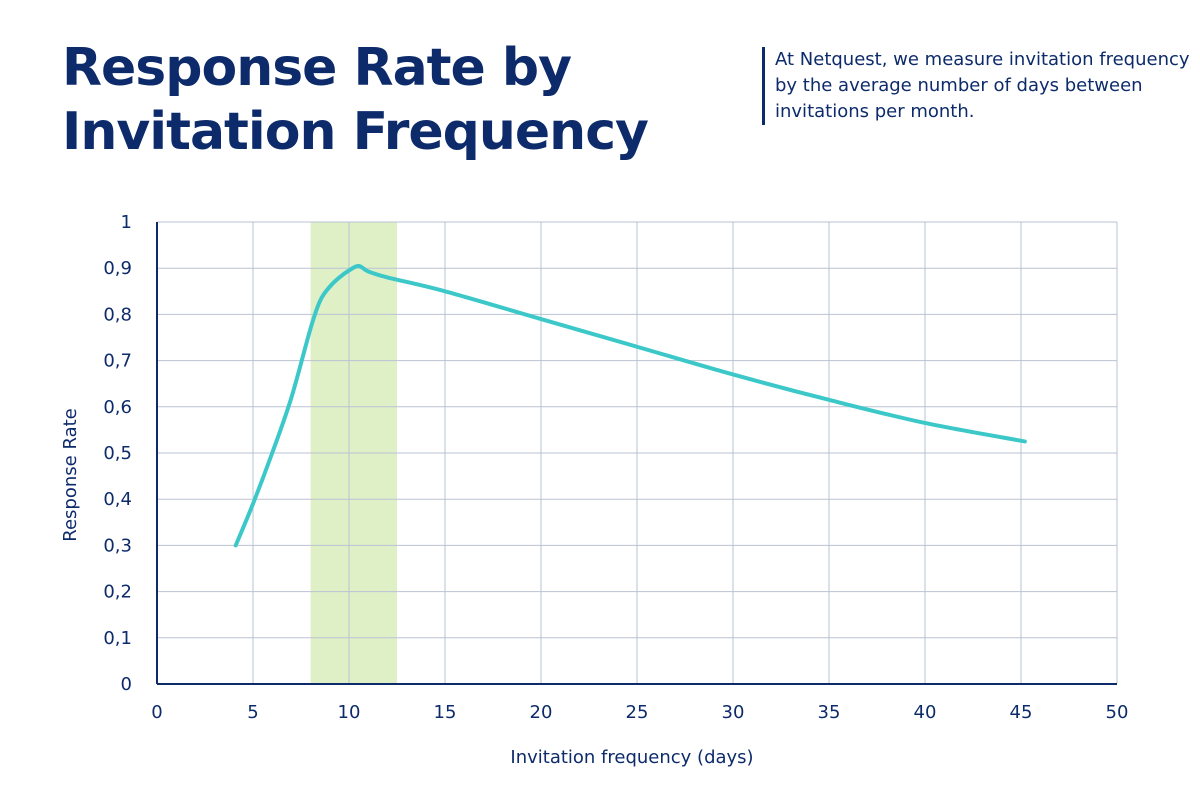 Image resolution: width=1200 pixels, height=800 pixels. What do you see at coordinates (117, 545) in the screenshot?
I see `y-tick-label: 0,3` at bounding box center [117, 545].